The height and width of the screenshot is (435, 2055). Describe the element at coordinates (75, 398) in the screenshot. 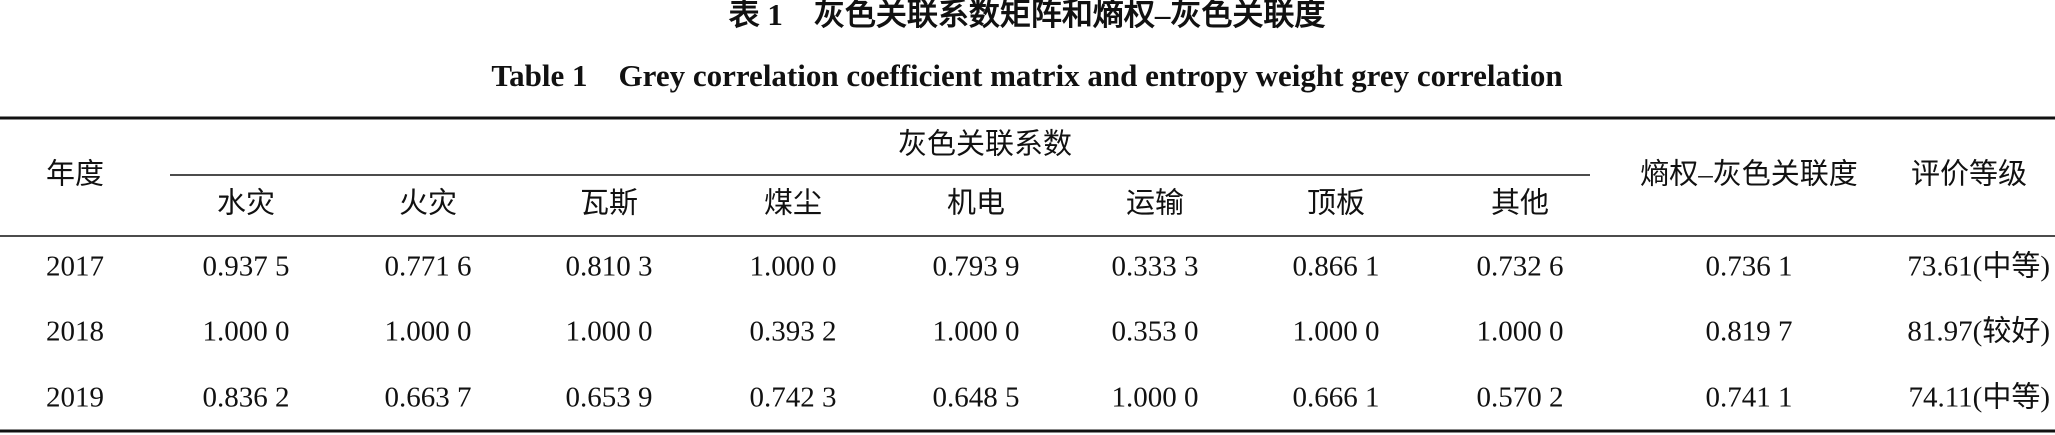

I see `year-cell: 2019` at that location.